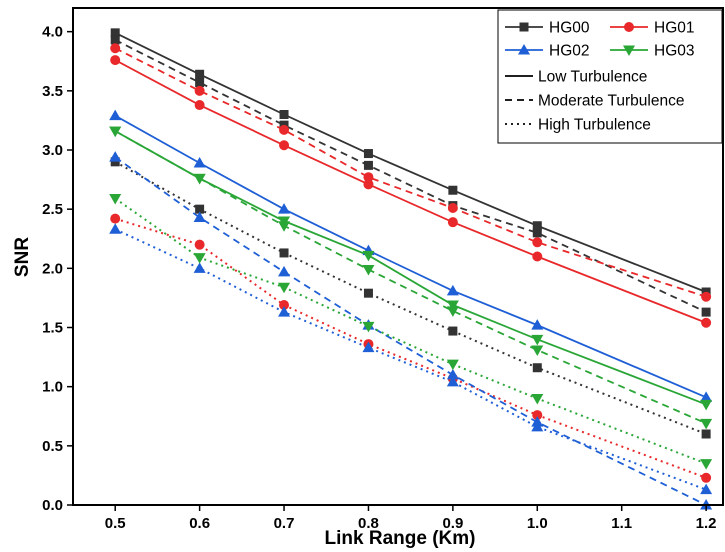 Image resolution: width=725 pixels, height=552 pixels. What do you see at coordinates (52, 209) in the screenshot?
I see `y-tick-label: 2.5` at bounding box center [52, 209].